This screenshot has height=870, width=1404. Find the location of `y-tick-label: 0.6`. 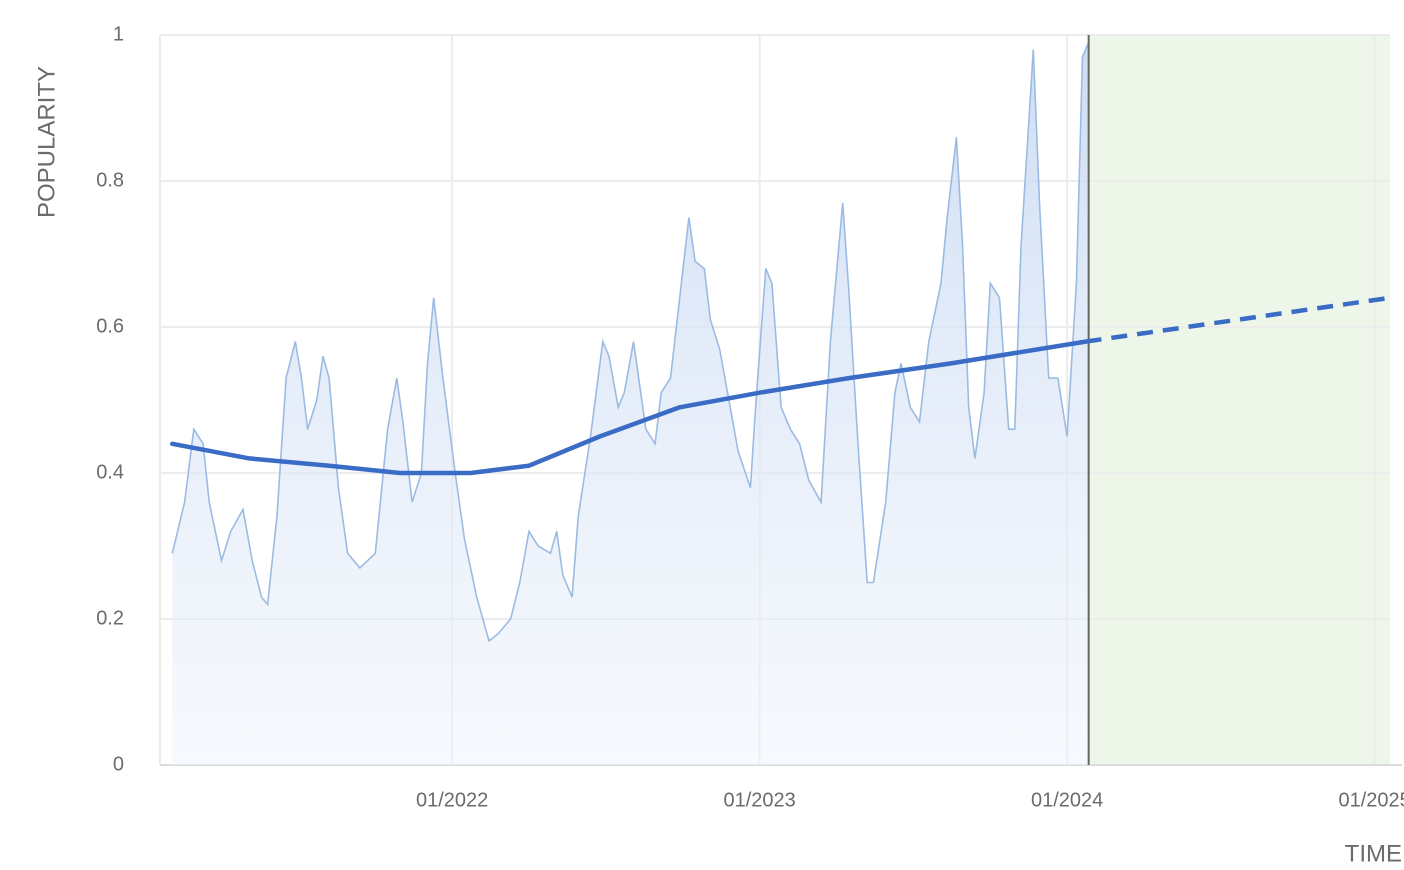

y-tick-label: 0.6 is located at coordinates (110, 326).